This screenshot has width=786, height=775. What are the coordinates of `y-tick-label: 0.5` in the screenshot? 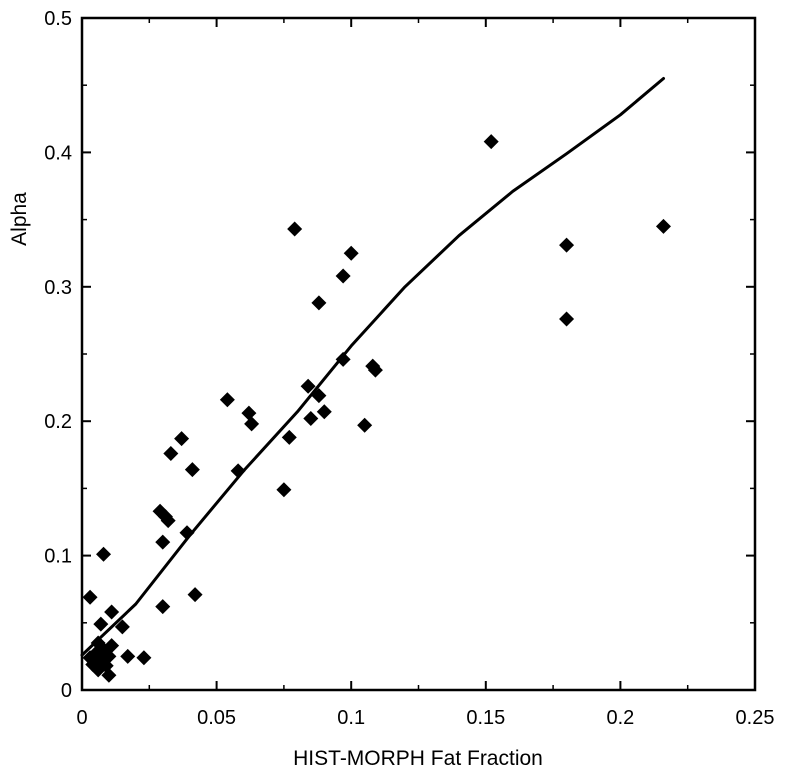 It's located at (58, 19).